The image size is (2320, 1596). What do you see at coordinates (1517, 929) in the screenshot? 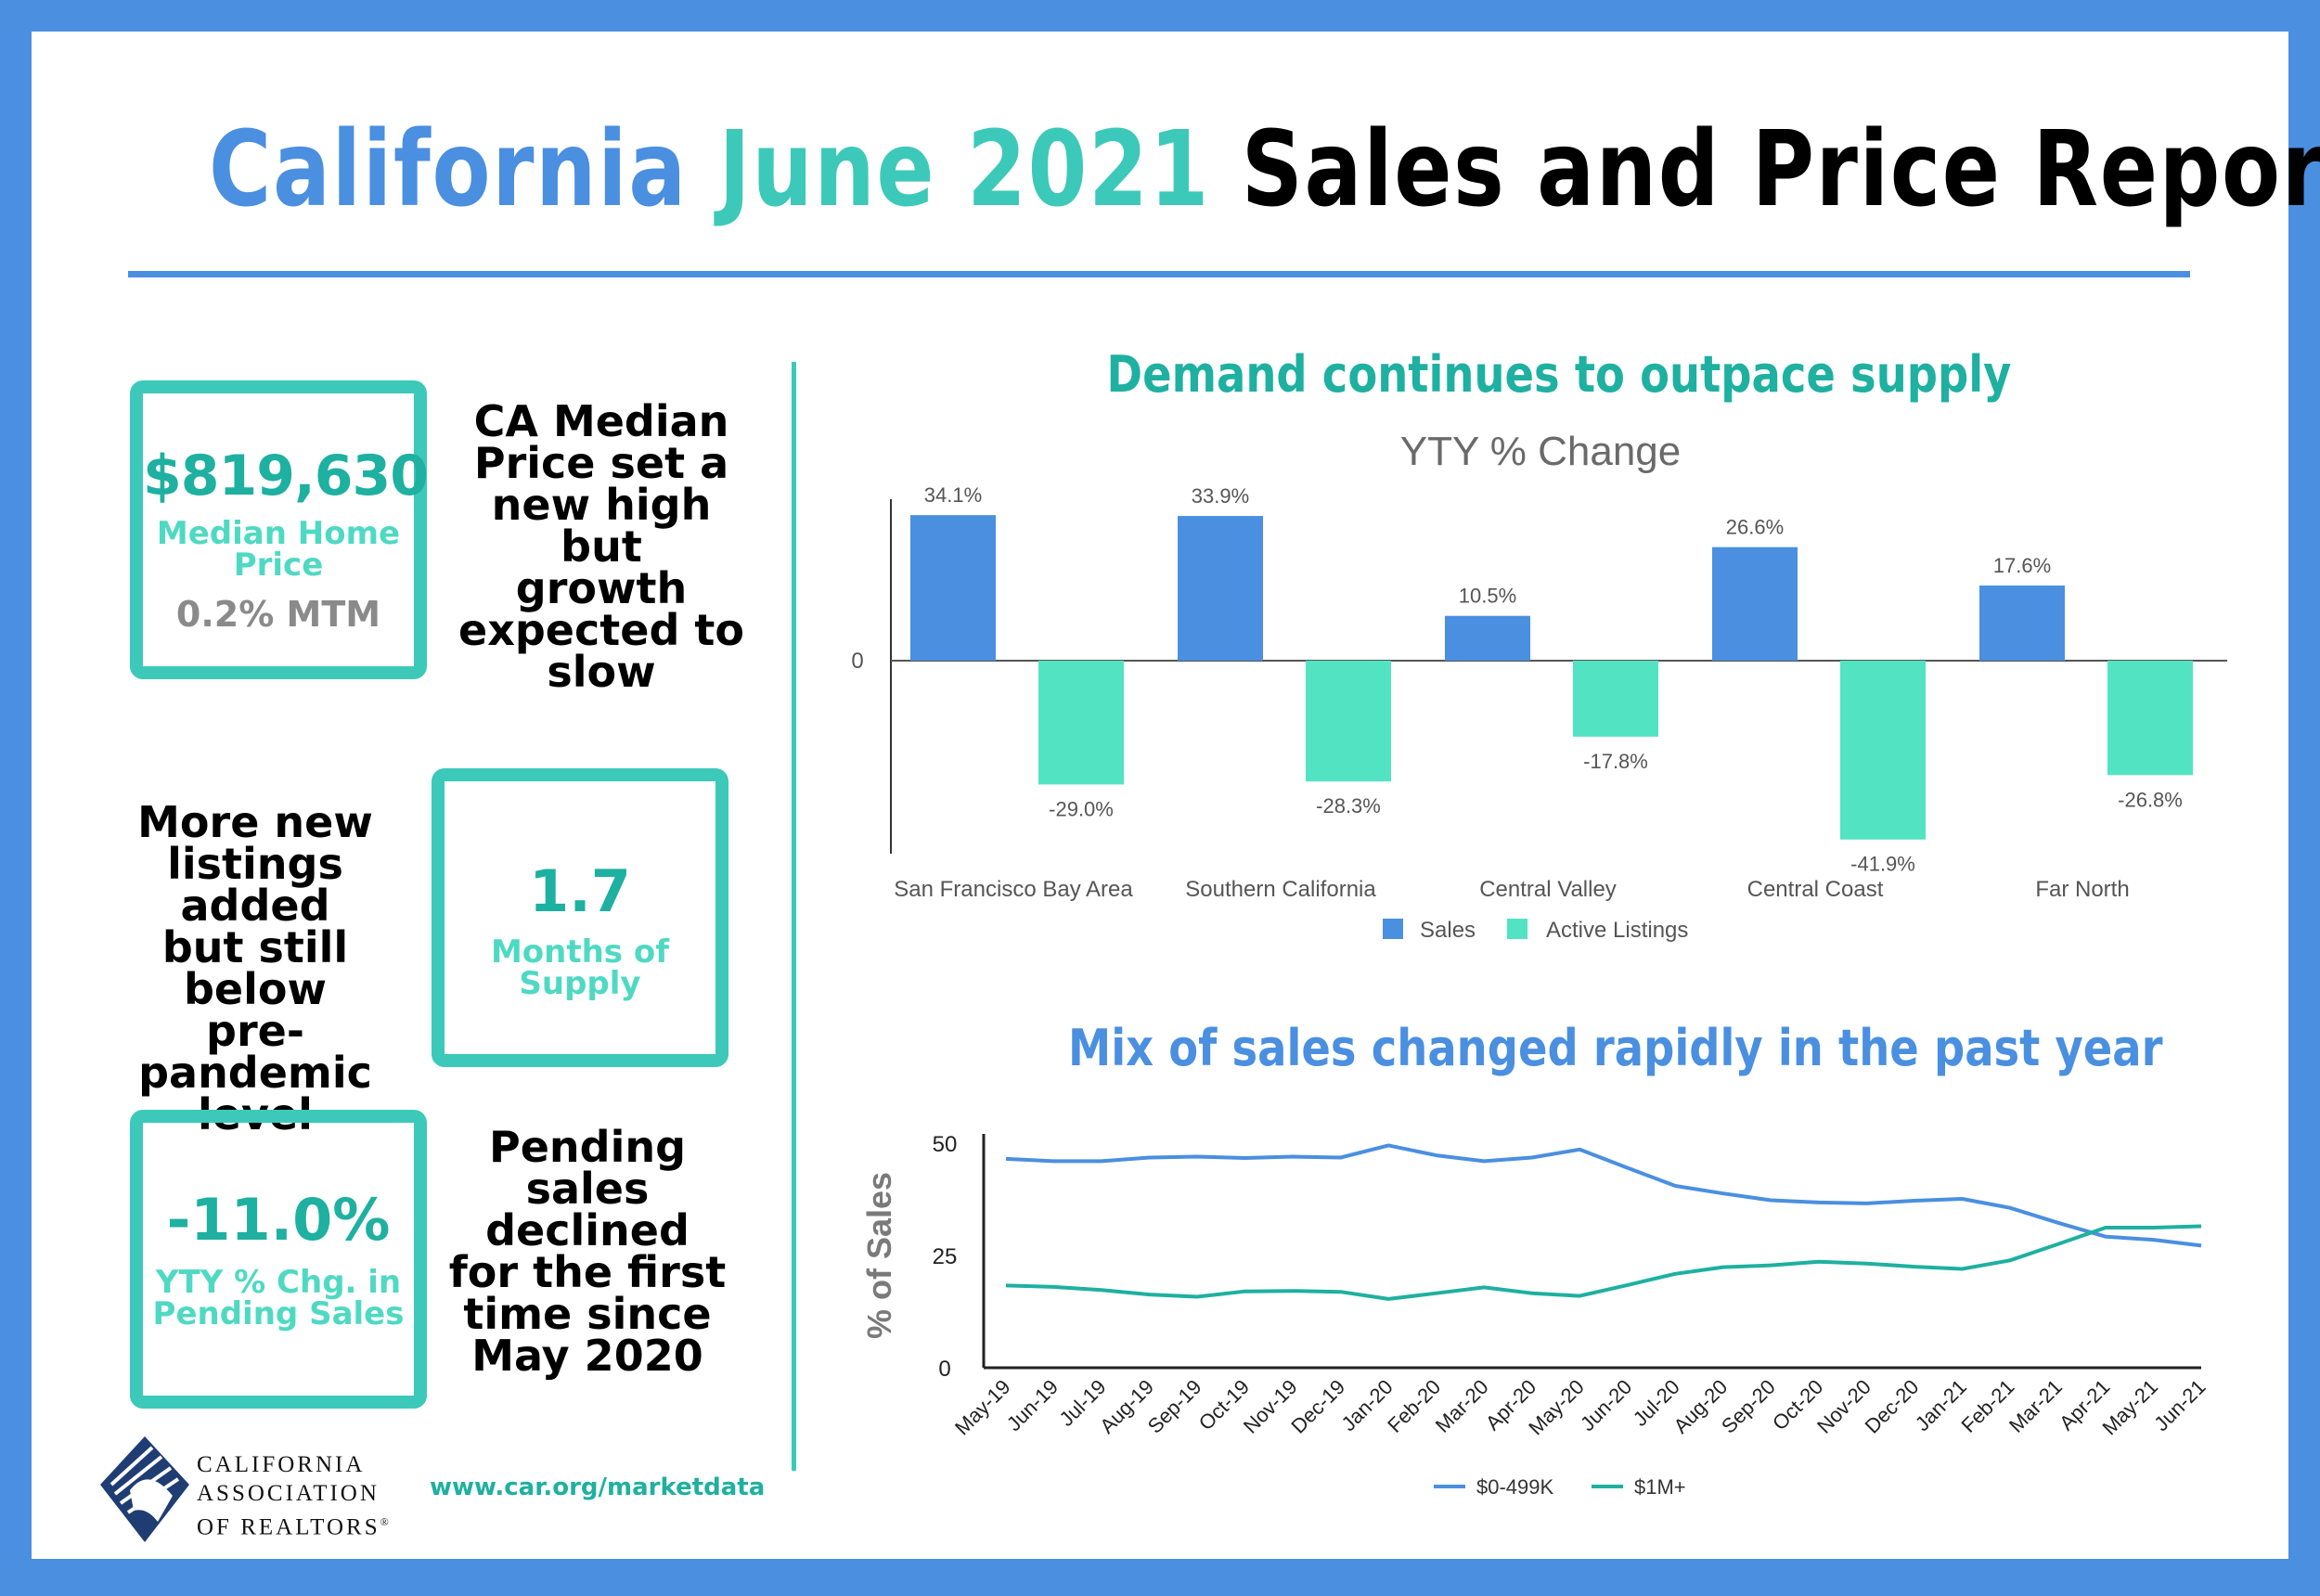
I see `legend-swatch-listings` at bounding box center [1517, 929].